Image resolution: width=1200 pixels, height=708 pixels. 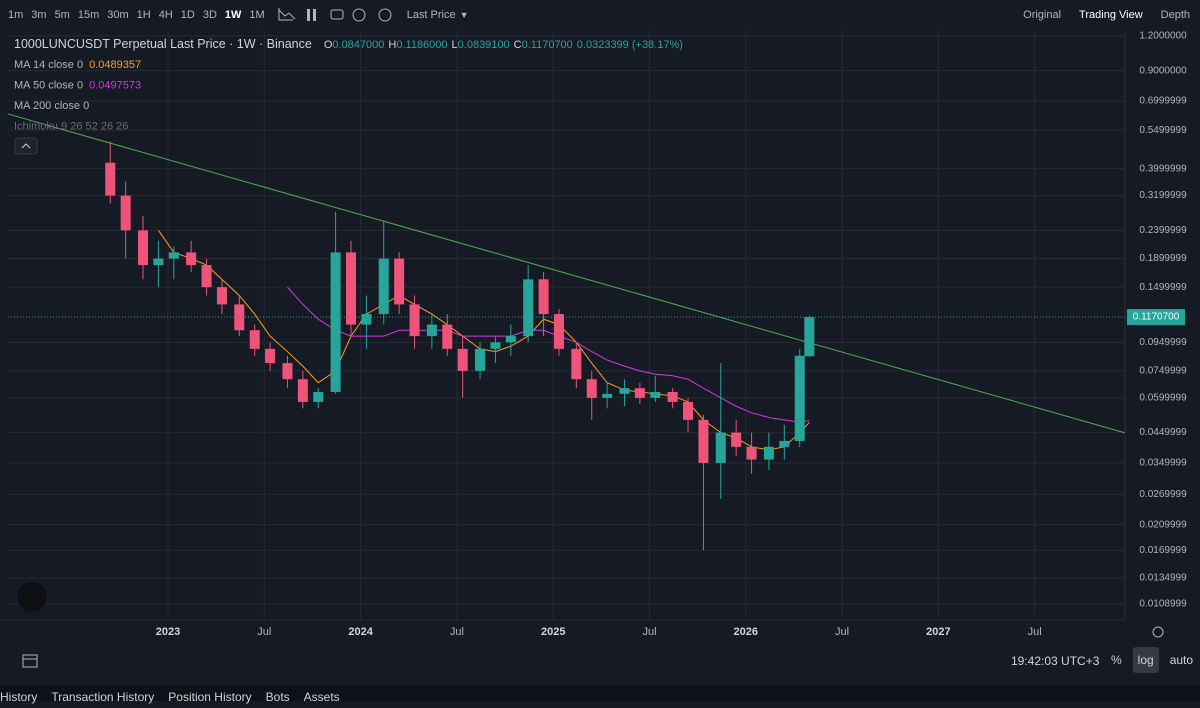 I want to click on tab: Position History, so click(x=210, y=697).